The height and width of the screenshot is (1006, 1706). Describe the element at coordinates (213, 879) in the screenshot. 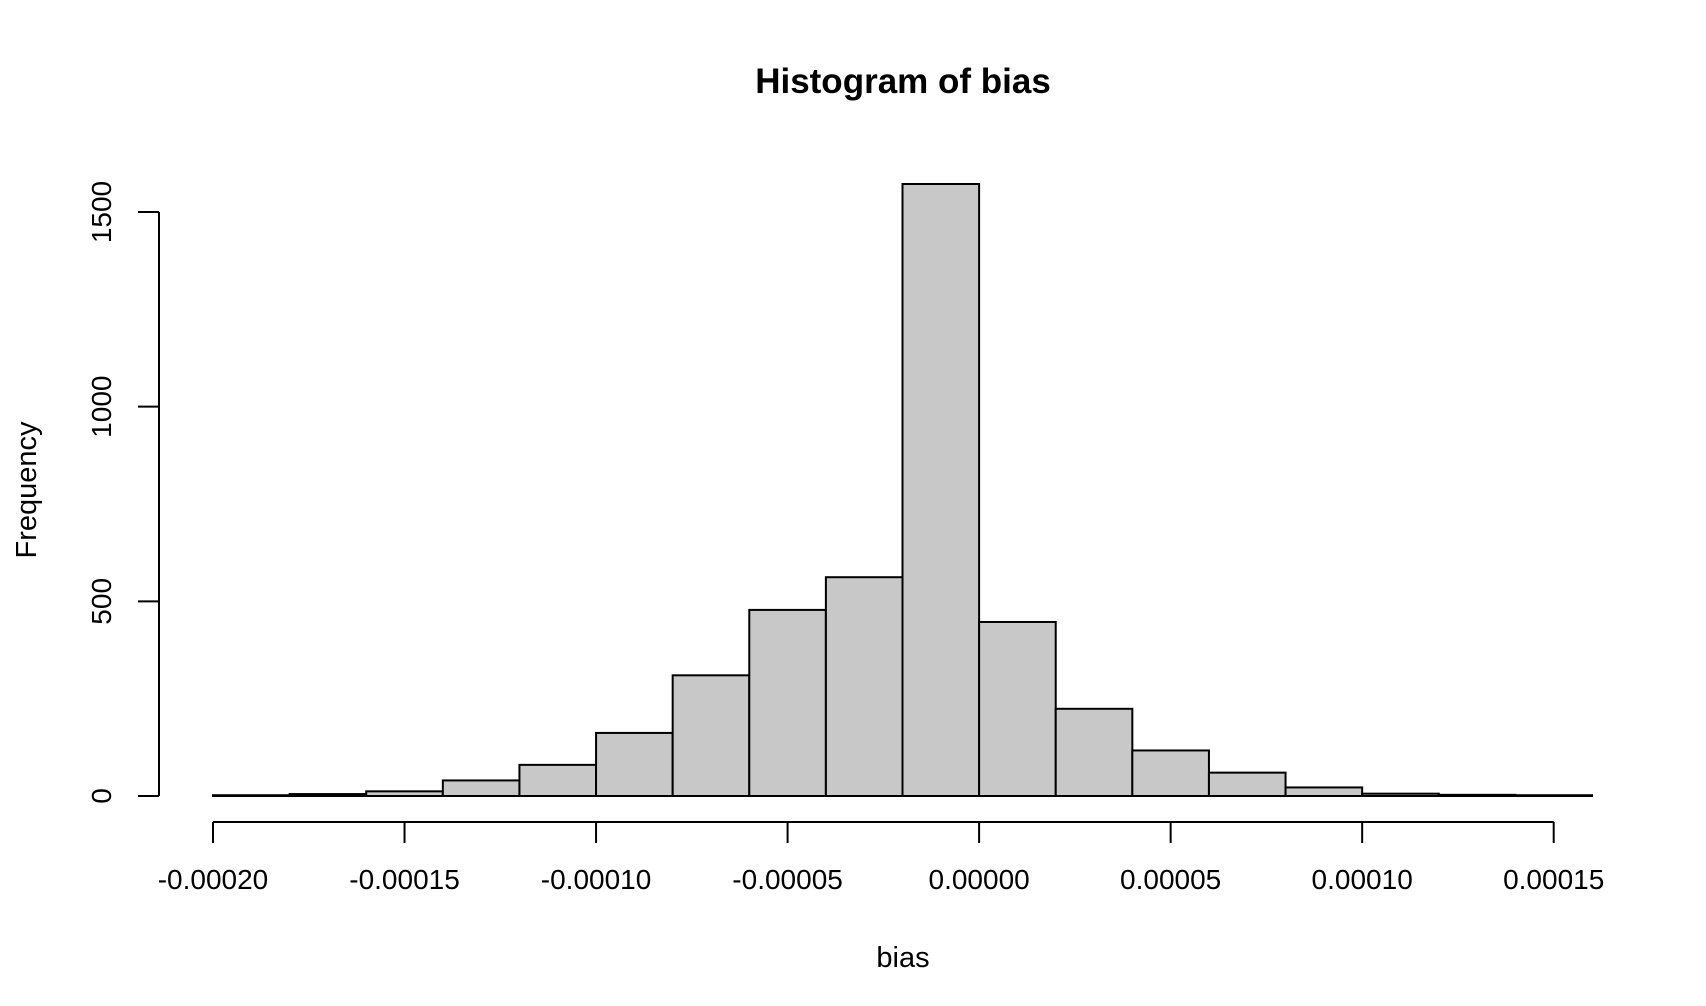

I see `x-tick-label: -0.00020` at that location.